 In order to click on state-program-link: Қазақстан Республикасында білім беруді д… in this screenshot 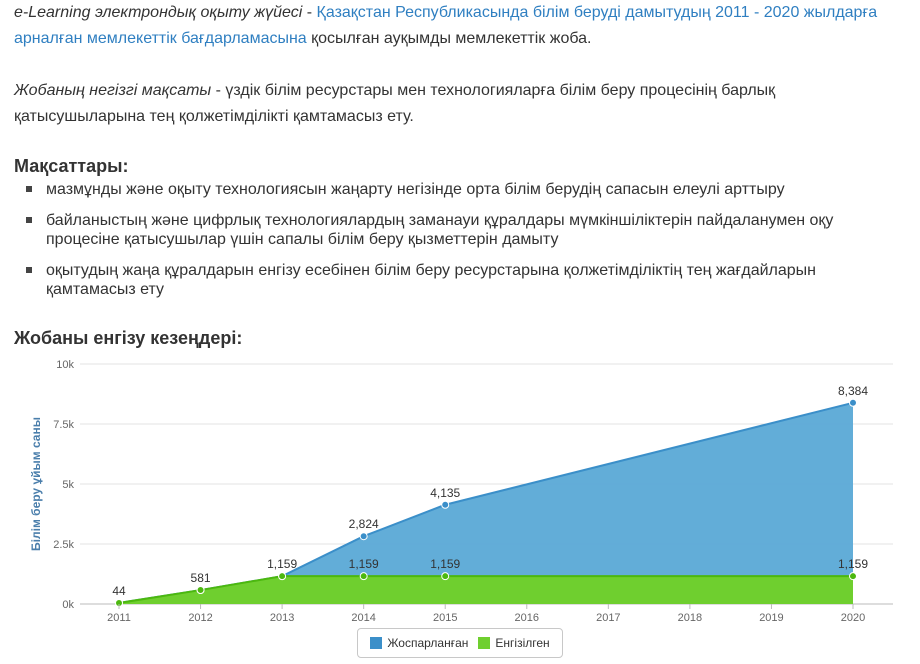, I will do `click(446, 25)`.